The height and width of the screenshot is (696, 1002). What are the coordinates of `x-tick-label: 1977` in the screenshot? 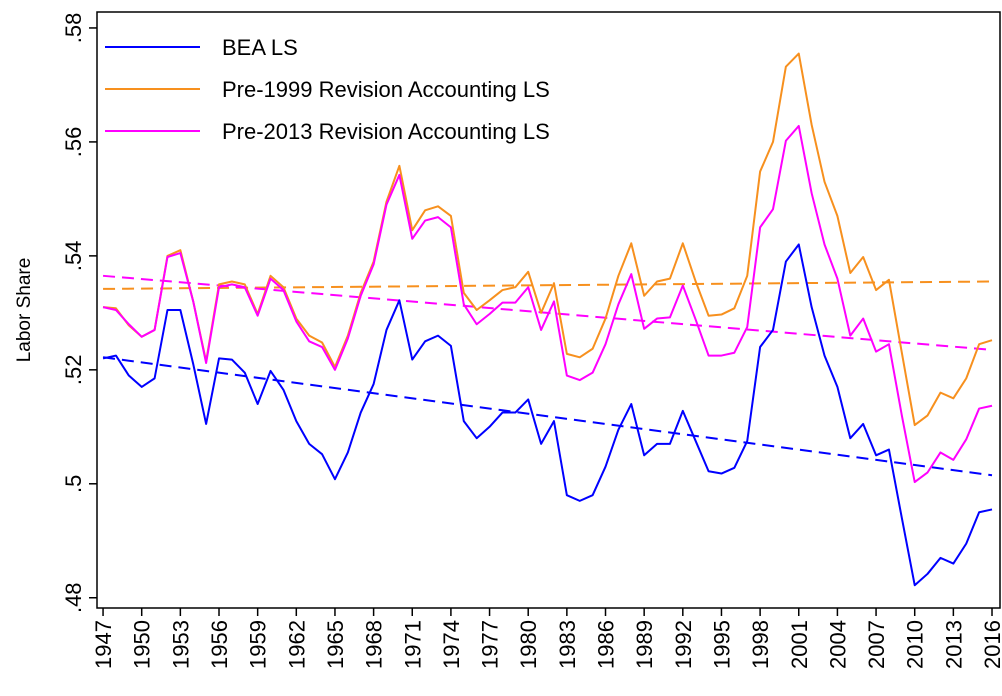 It's located at (490, 644).